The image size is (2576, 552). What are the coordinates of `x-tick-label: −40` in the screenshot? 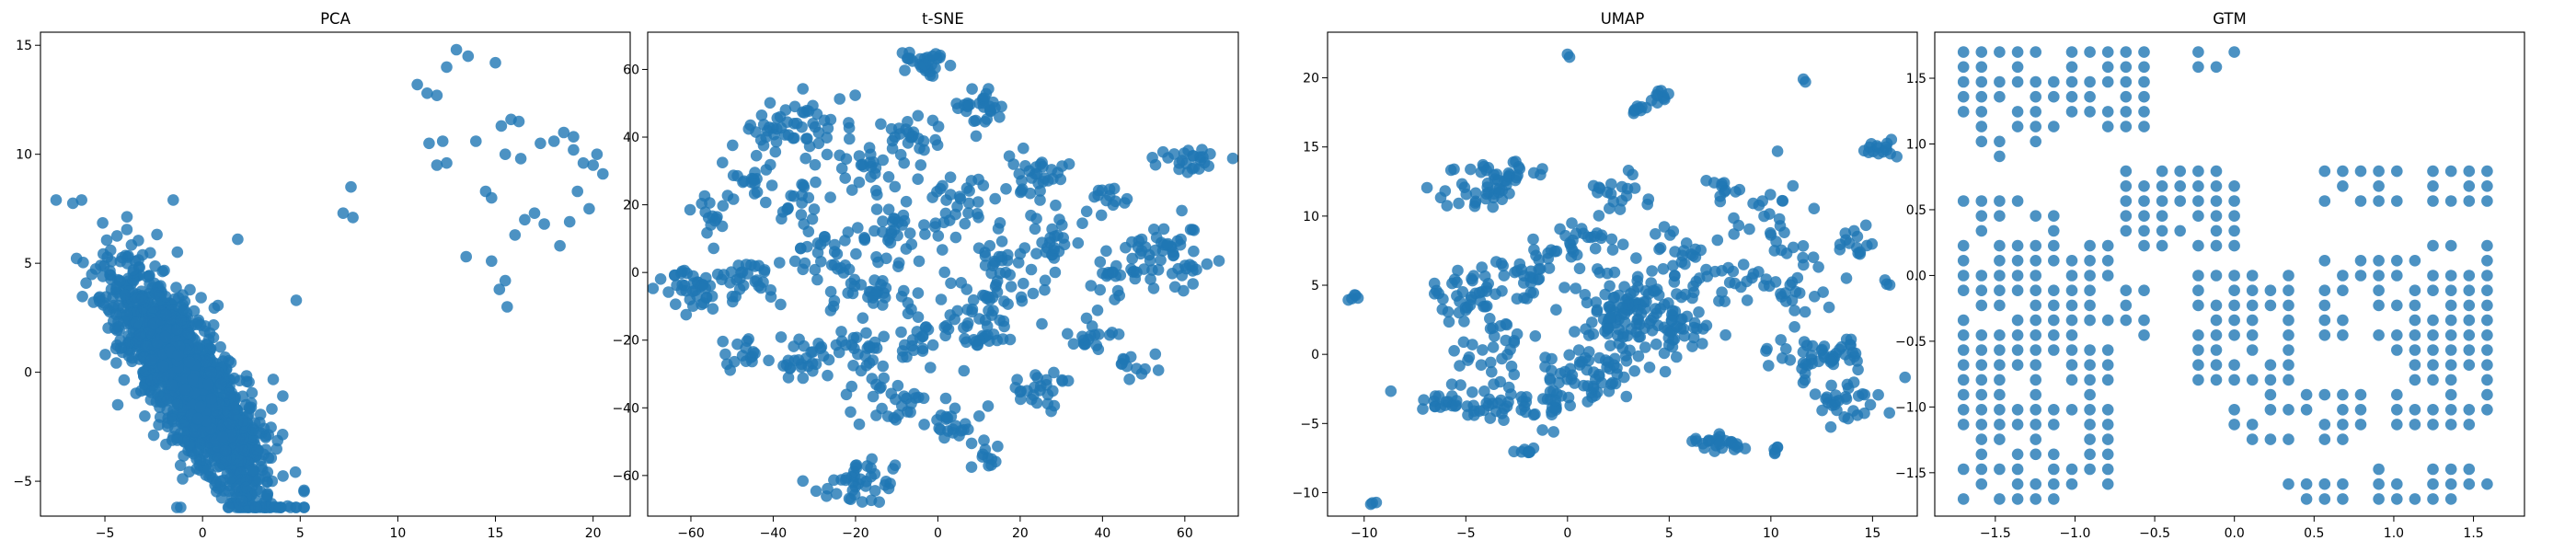 It's located at (774, 533).